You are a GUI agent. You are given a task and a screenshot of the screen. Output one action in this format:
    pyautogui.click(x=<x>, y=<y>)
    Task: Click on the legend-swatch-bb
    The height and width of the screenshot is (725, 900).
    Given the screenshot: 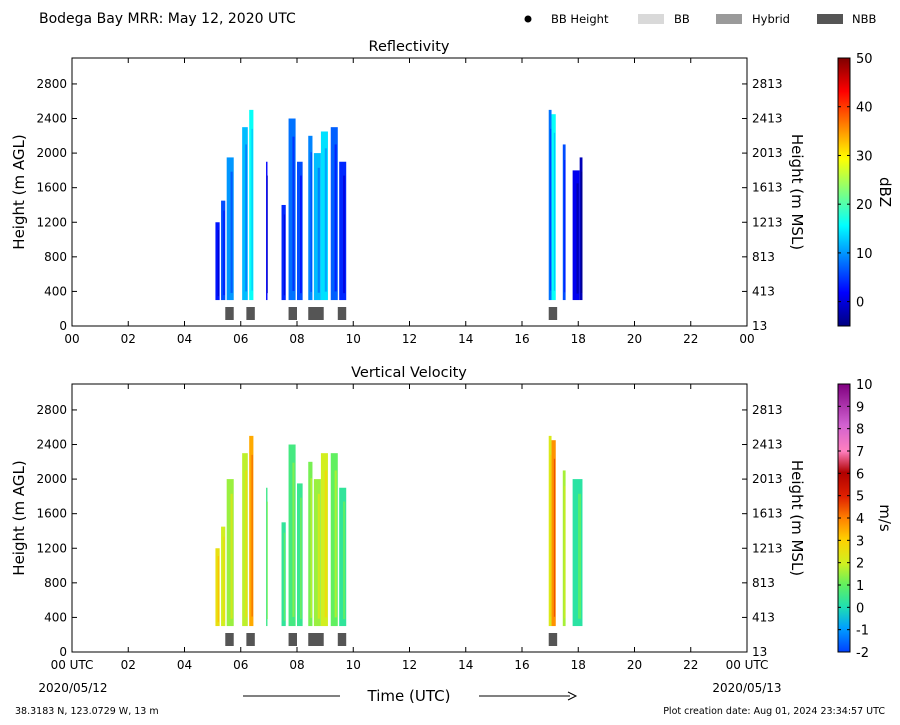 What is the action you would take?
    pyautogui.click(x=651, y=19)
    